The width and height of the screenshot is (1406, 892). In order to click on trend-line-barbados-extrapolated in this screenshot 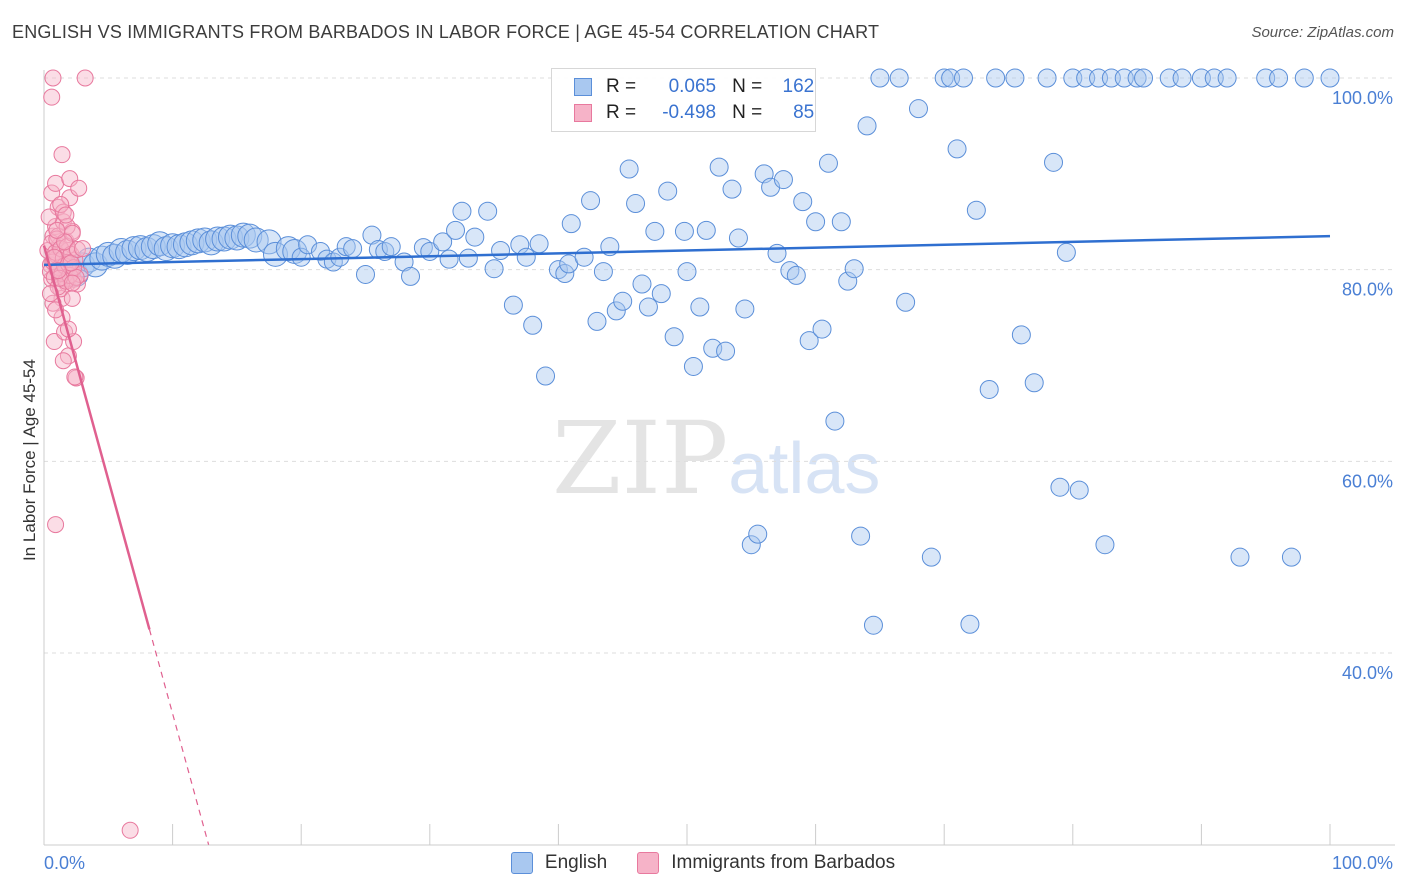, I will do `click(179, 737)`.